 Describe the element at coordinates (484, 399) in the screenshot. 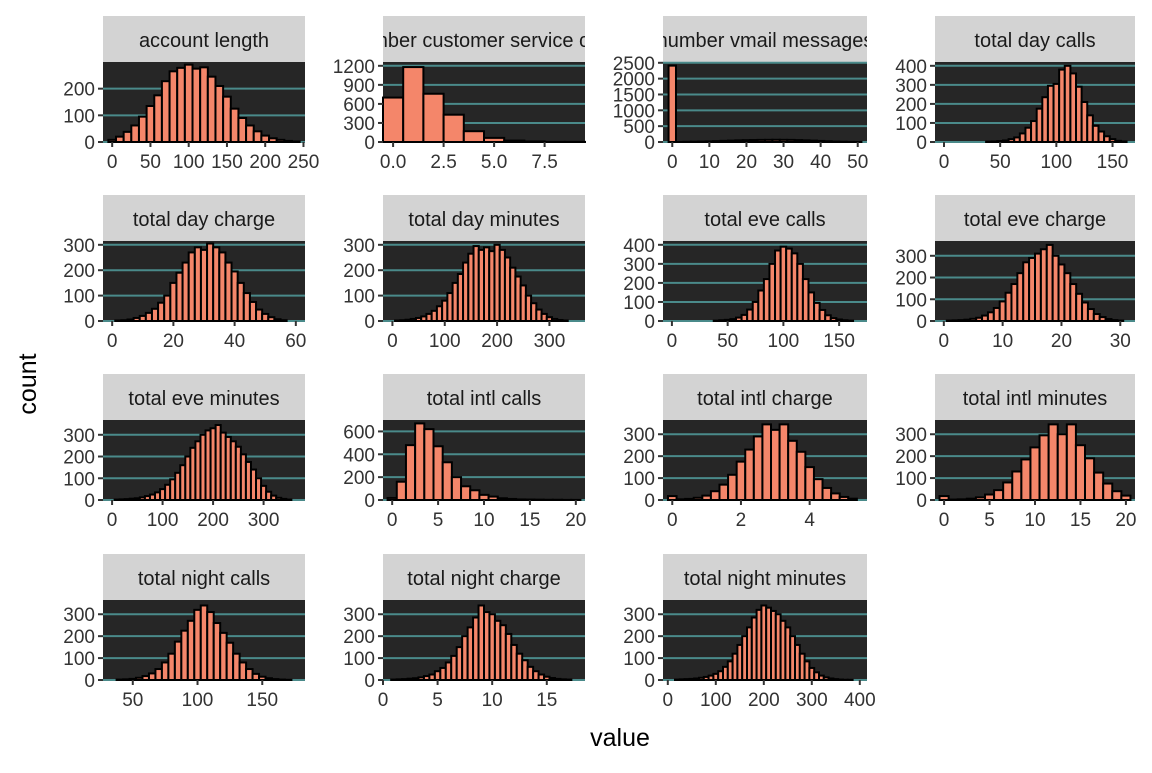

I see `facet-title: total intl calls` at that location.